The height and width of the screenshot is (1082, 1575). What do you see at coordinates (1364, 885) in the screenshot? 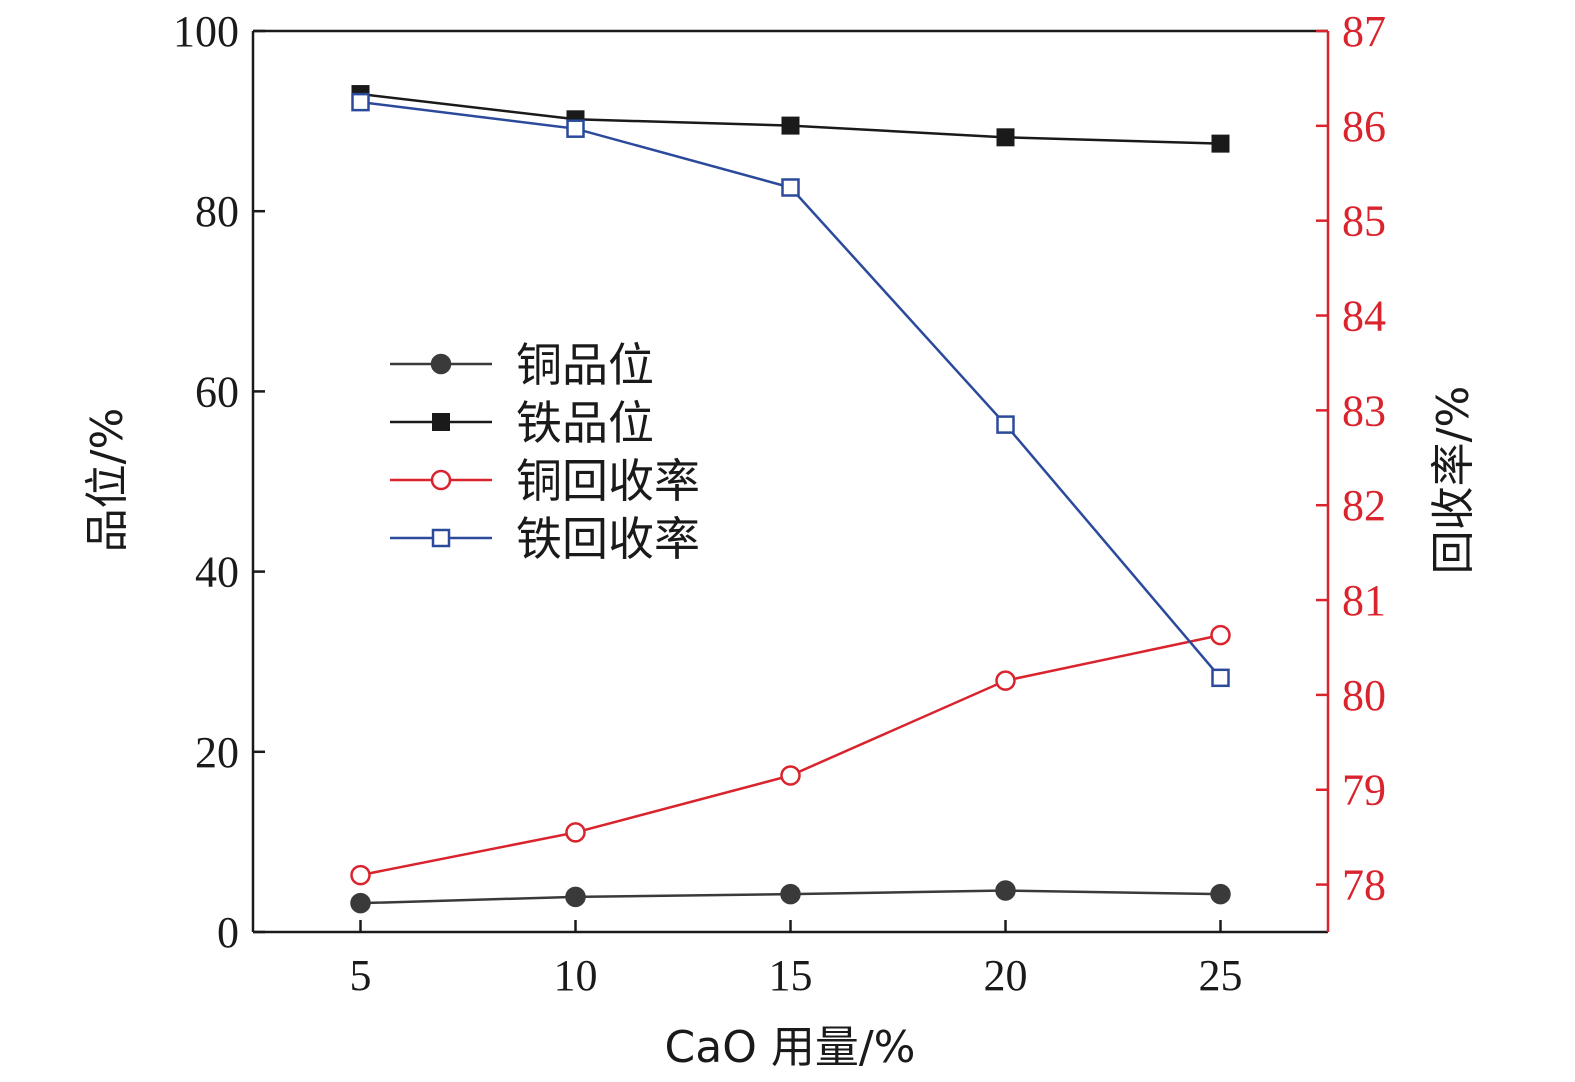
I see `y-right-tick-label: 78` at bounding box center [1364, 885].